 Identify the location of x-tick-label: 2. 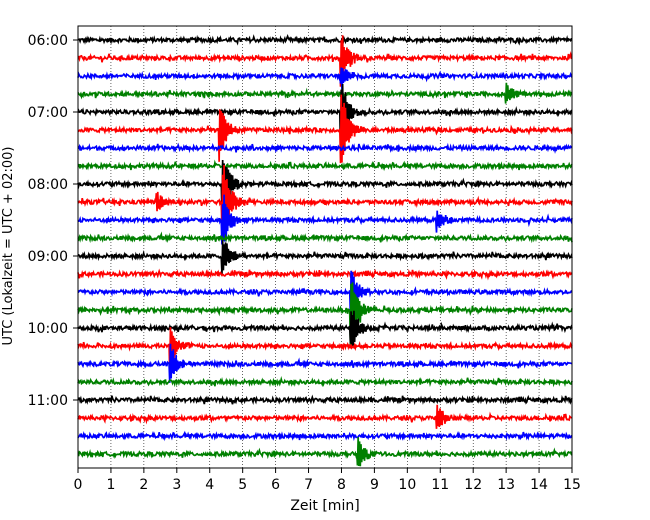
(143, 485).